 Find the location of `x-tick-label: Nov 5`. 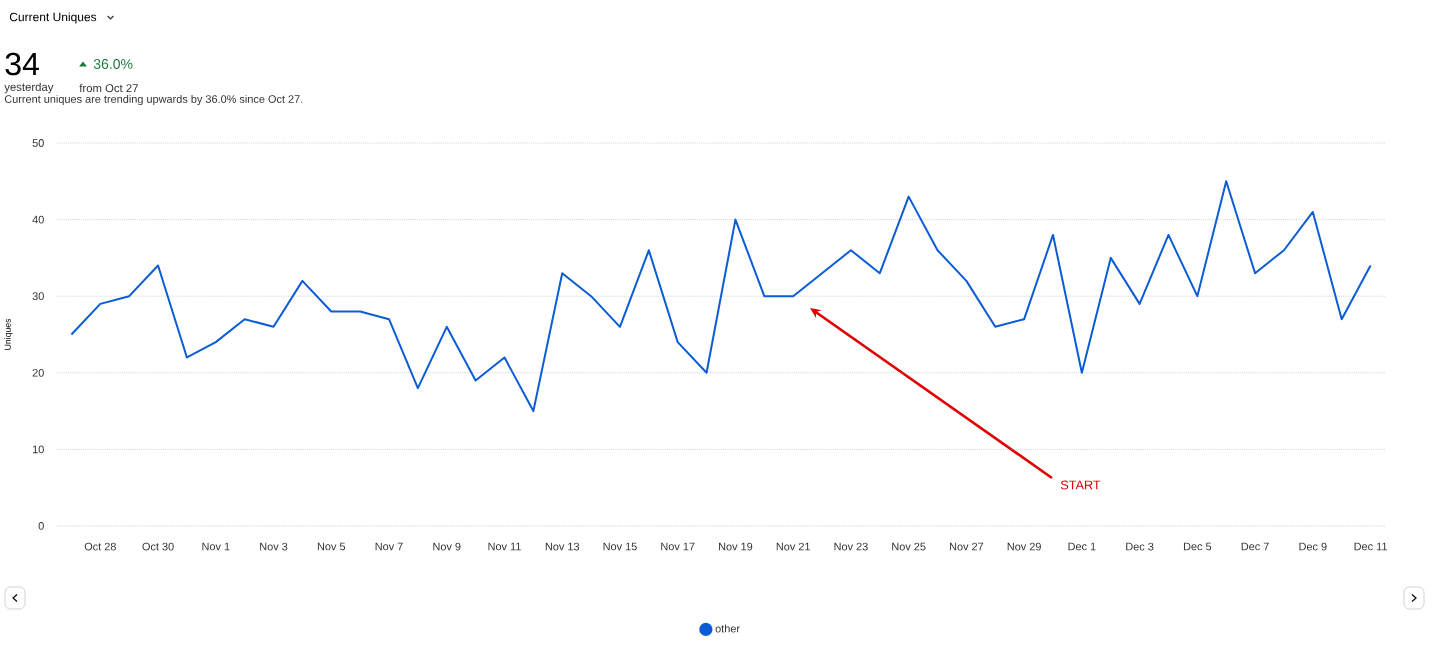

x-tick-label: Nov 5 is located at coordinates (331, 546).